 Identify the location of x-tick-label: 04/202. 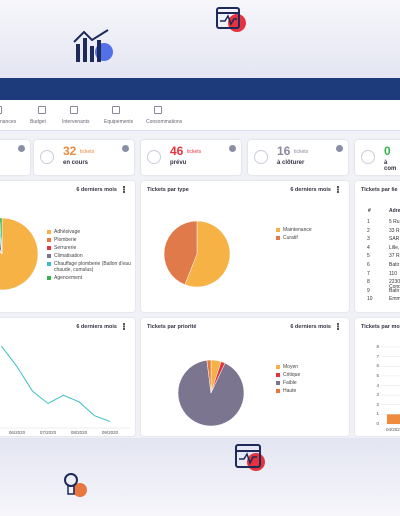
(393, 429).